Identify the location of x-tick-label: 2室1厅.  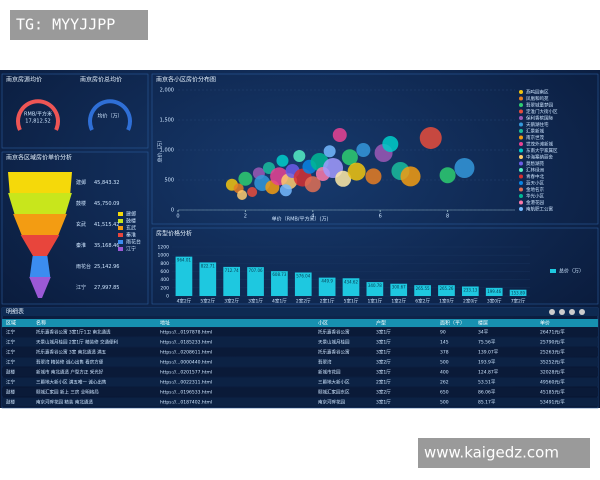
(327, 301).